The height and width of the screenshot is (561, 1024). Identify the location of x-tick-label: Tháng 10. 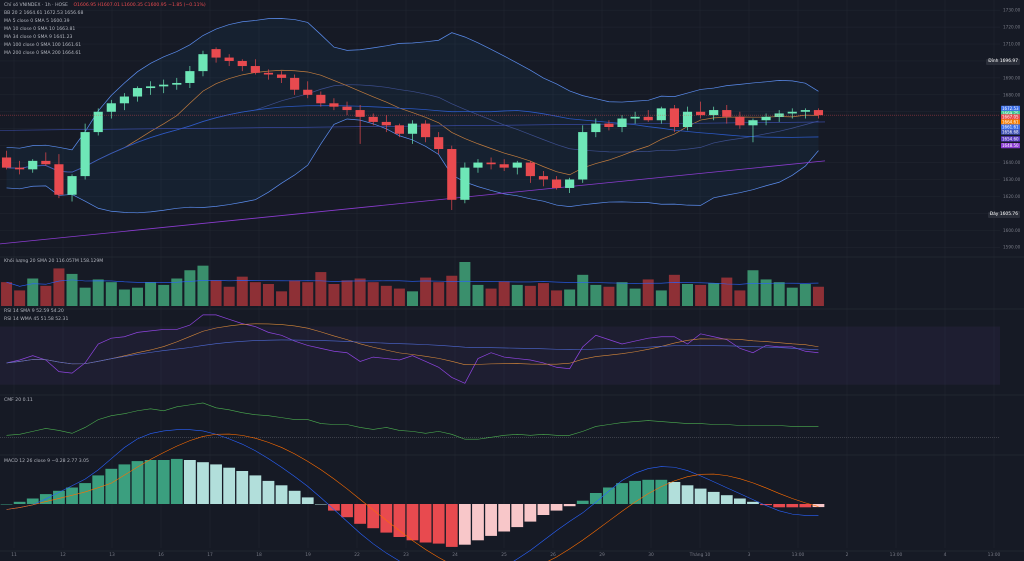
(700, 554).